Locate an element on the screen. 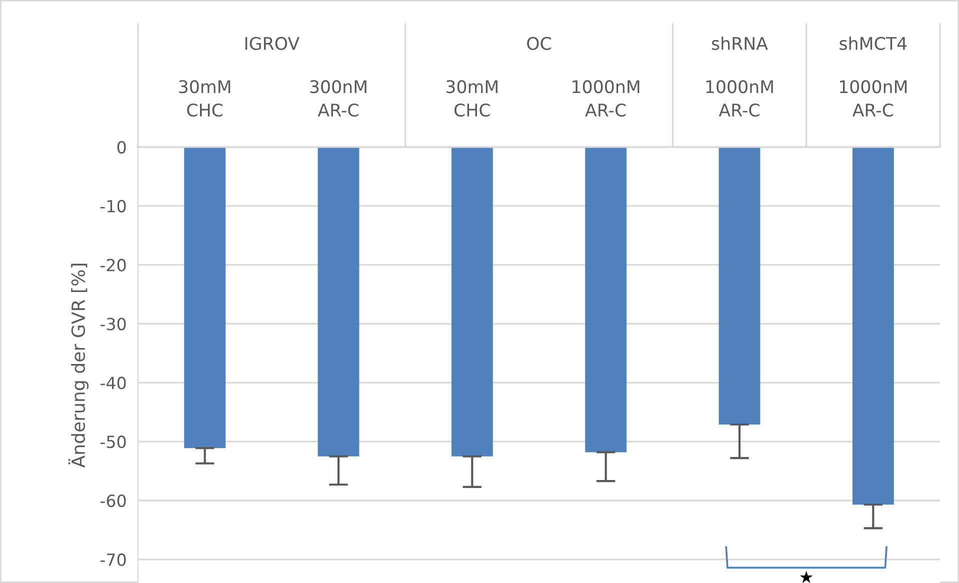 The height and width of the screenshot is (583, 959). y-tick-label: -60 is located at coordinates (113, 501).